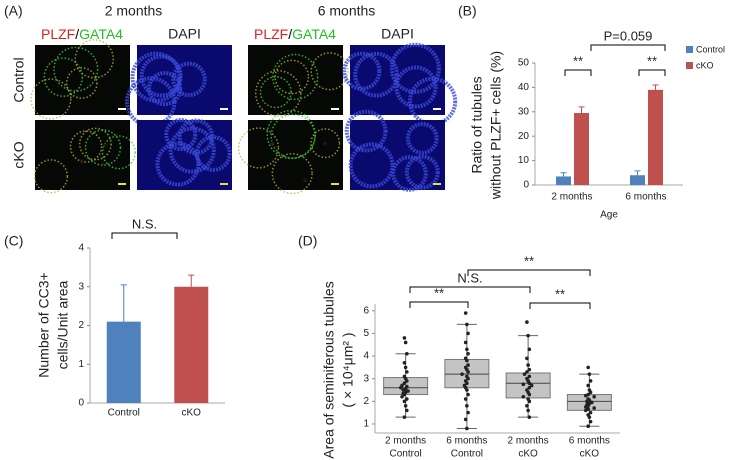 The width and height of the screenshot is (730, 460). I want to click on y-tick-label: 5, so click(366, 333).